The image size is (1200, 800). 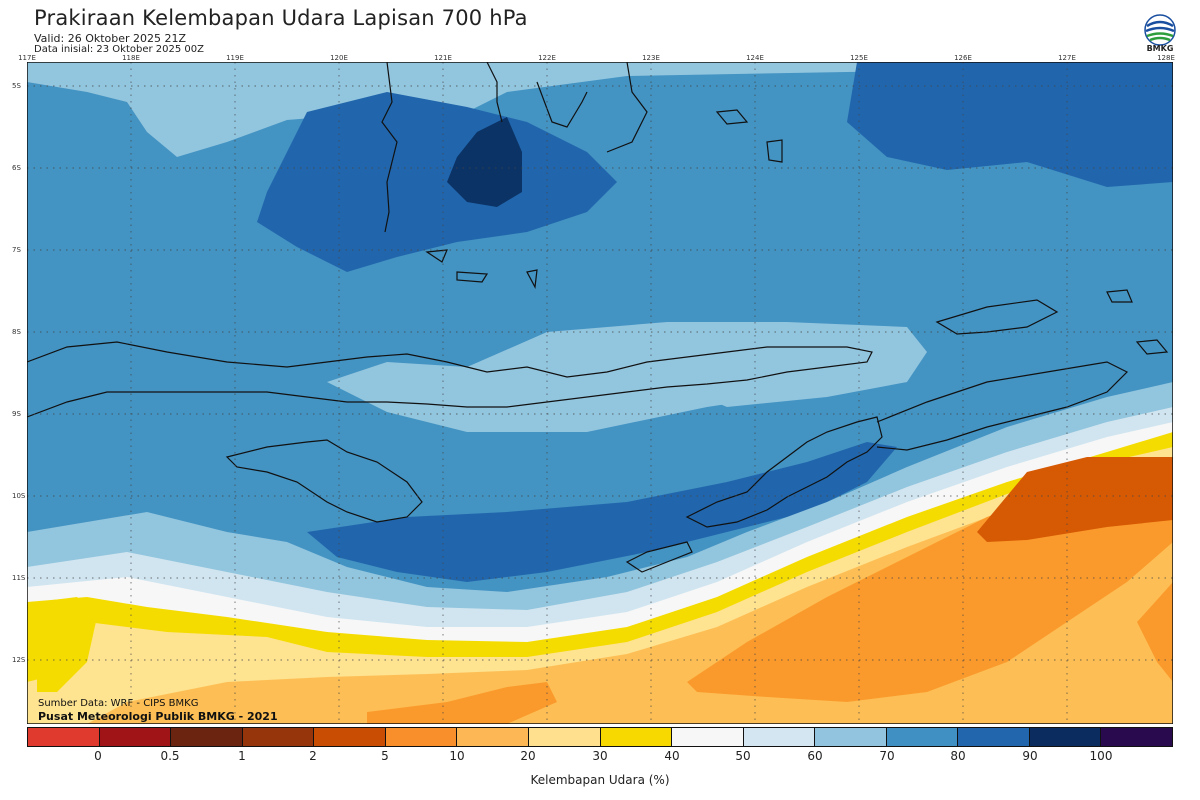 I want to click on colorbar-tick-label: 2, so click(x=313, y=756).